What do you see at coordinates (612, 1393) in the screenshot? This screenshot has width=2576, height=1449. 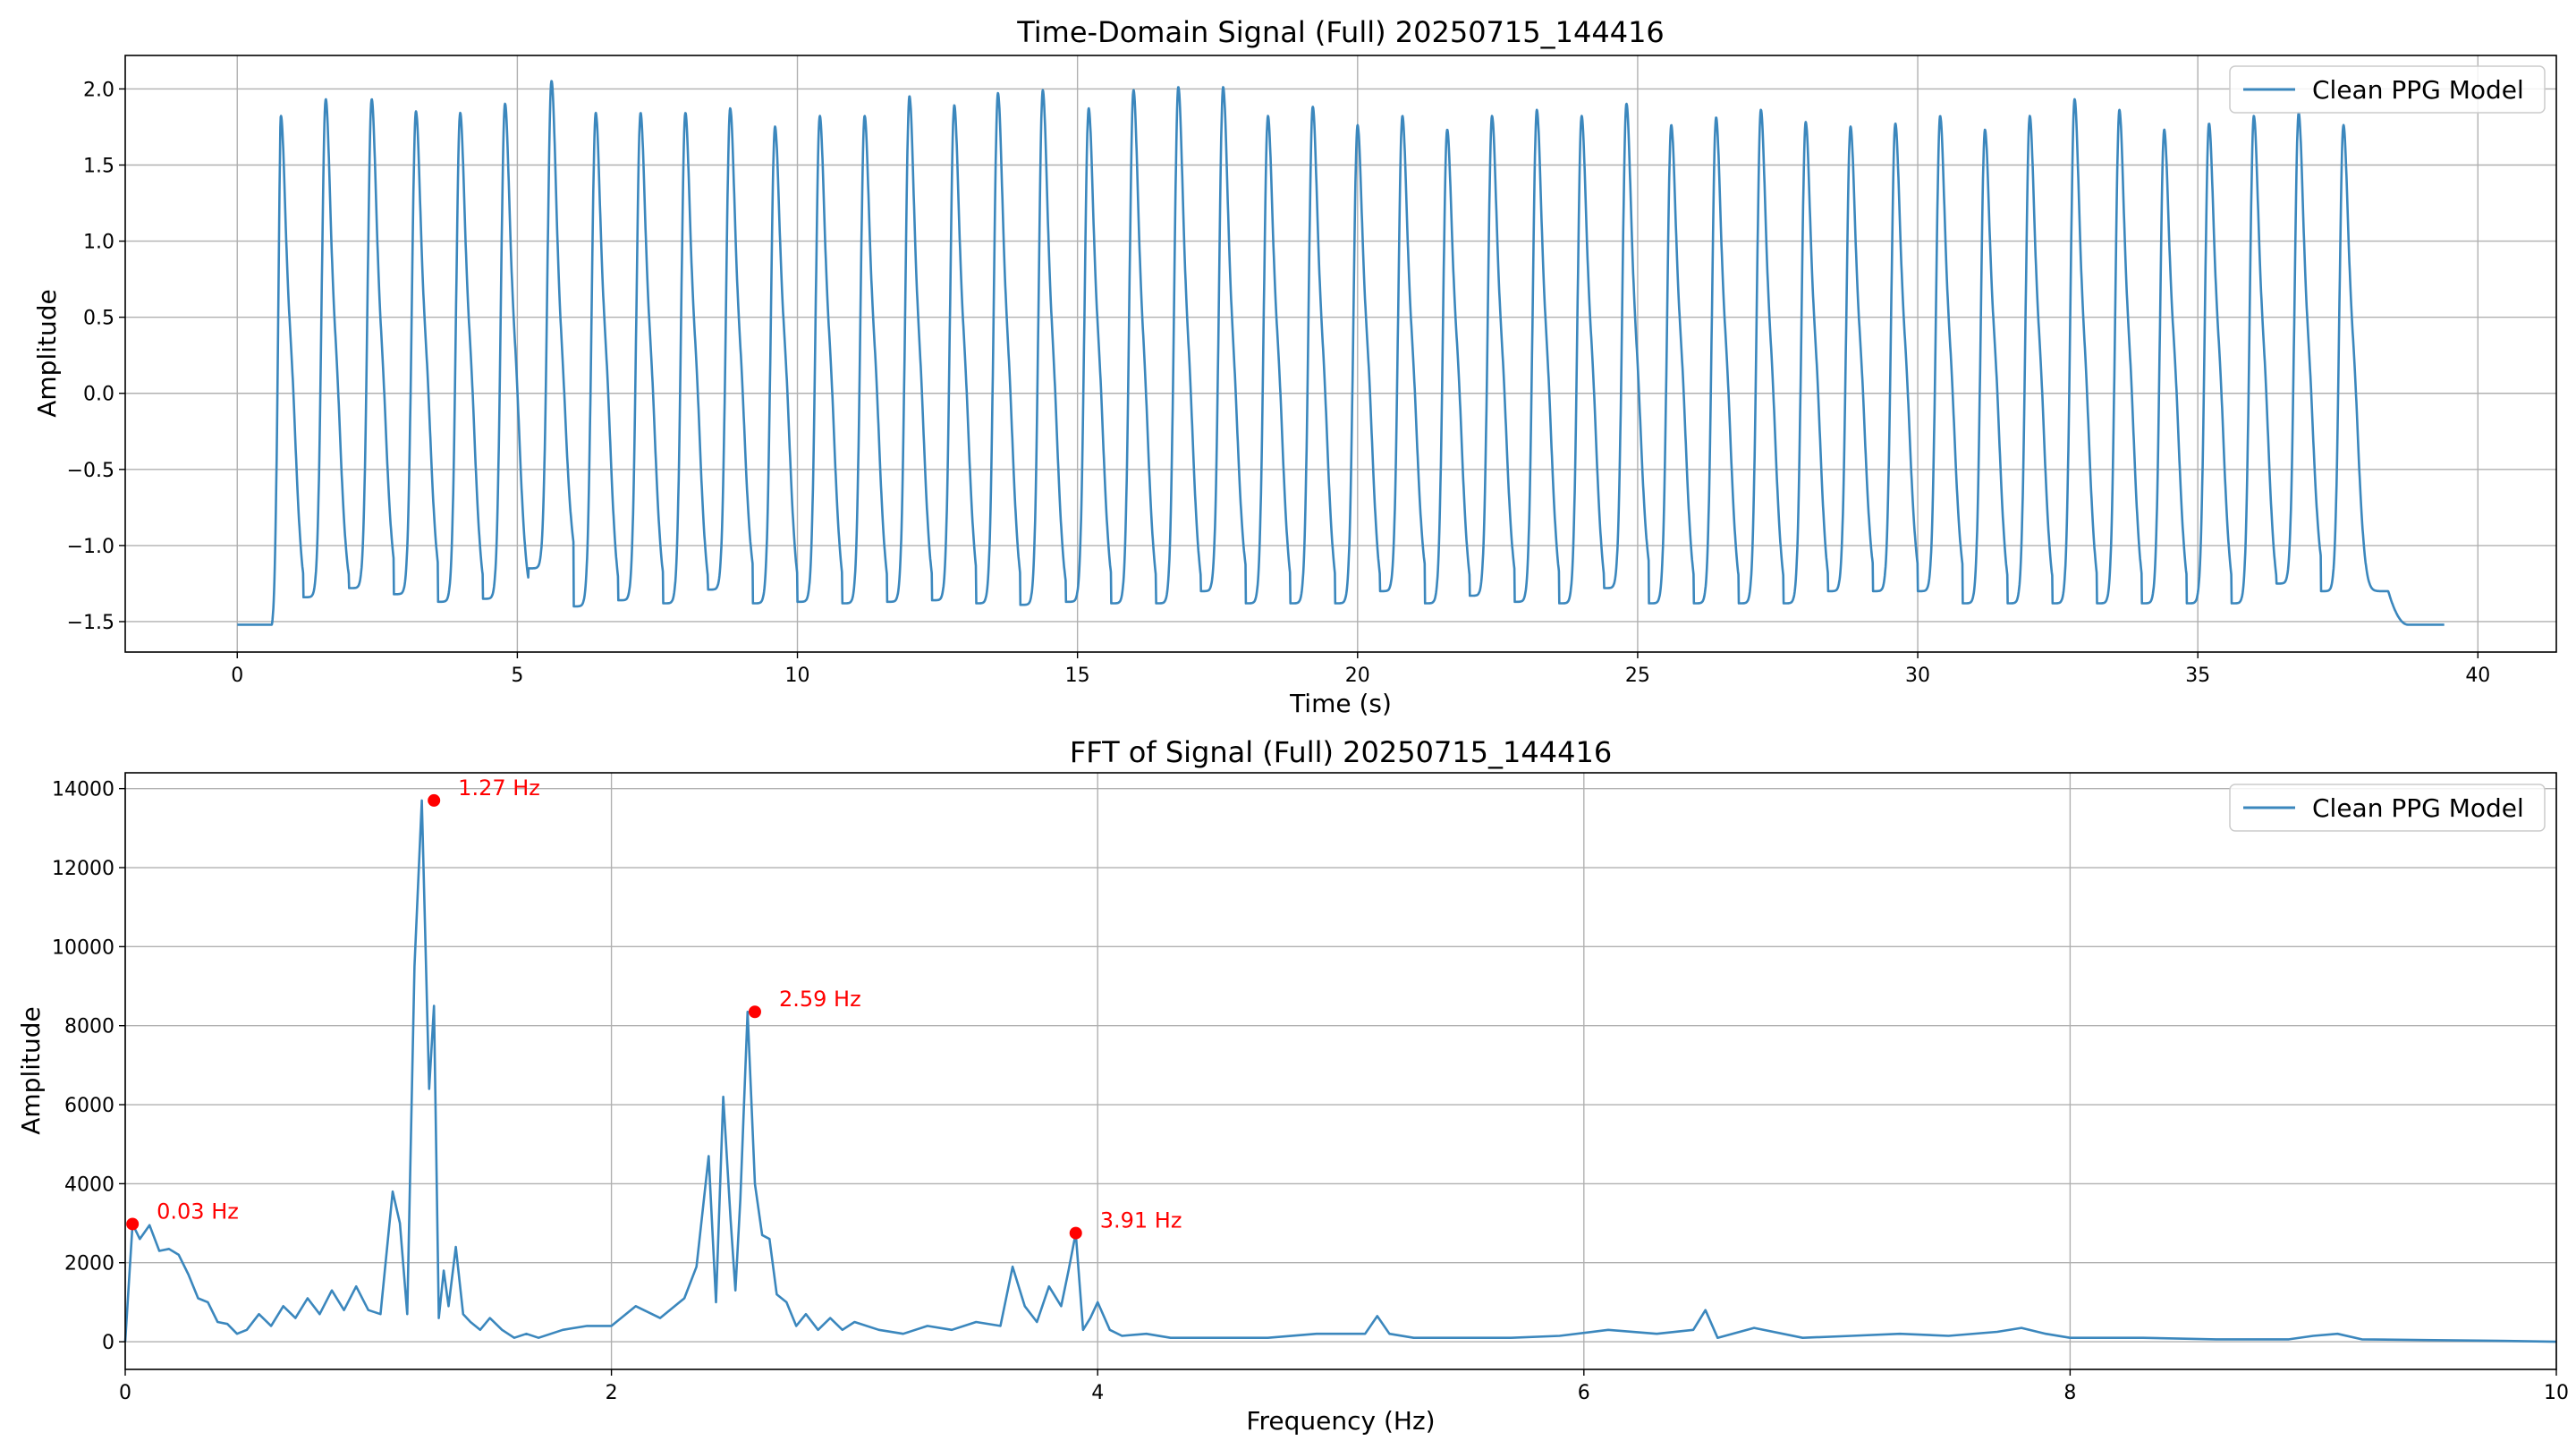 I see `x-tick-label: 2` at bounding box center [612, 1393].